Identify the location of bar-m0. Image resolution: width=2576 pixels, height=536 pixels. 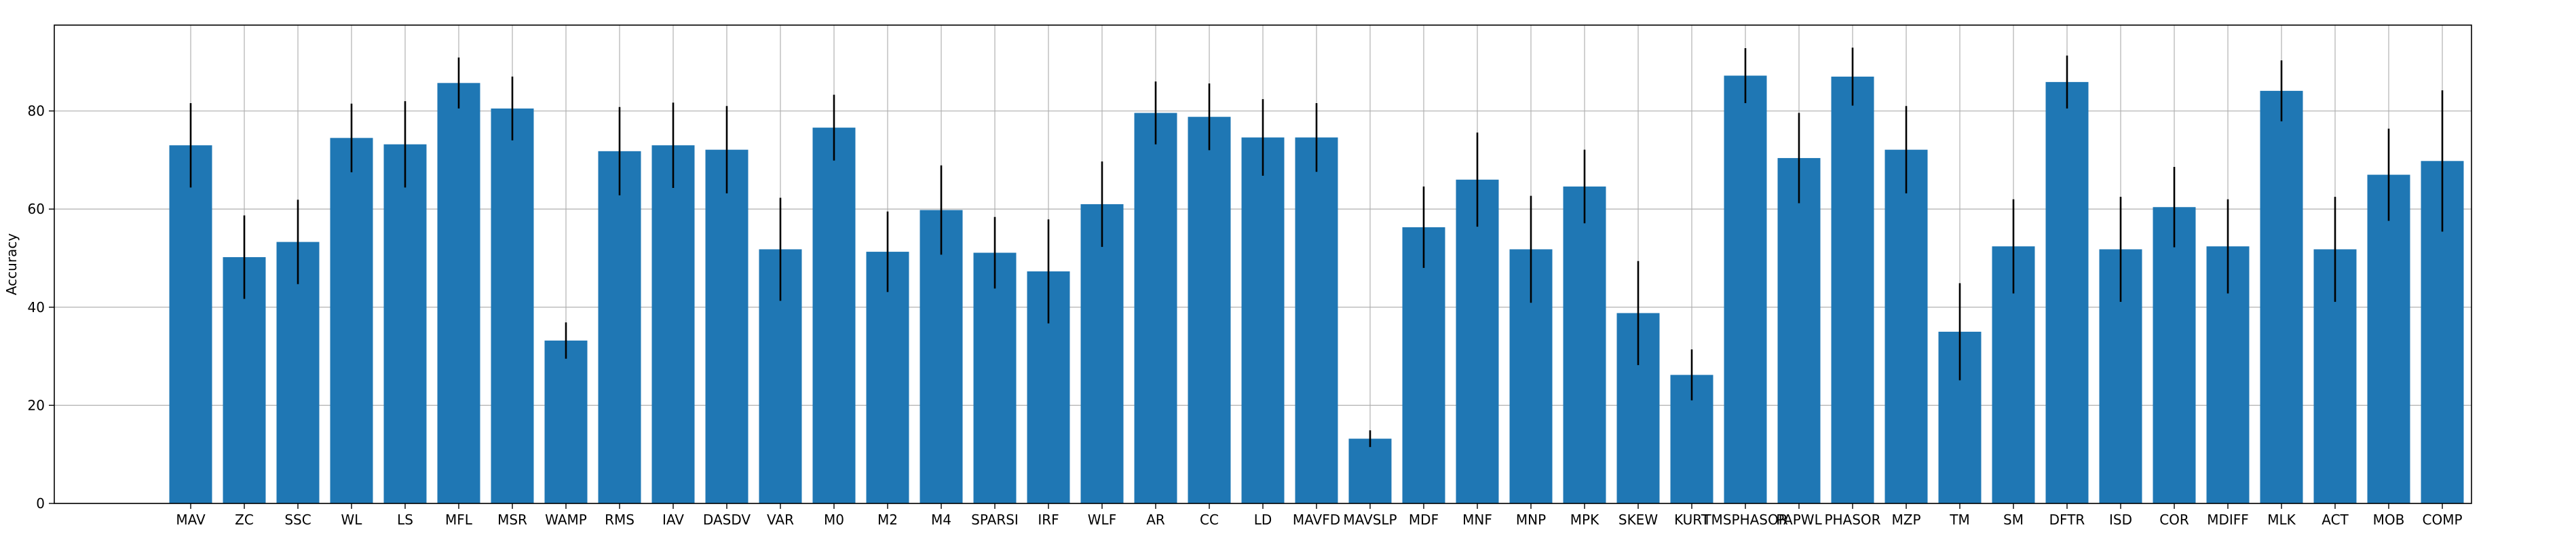
(834, 316).